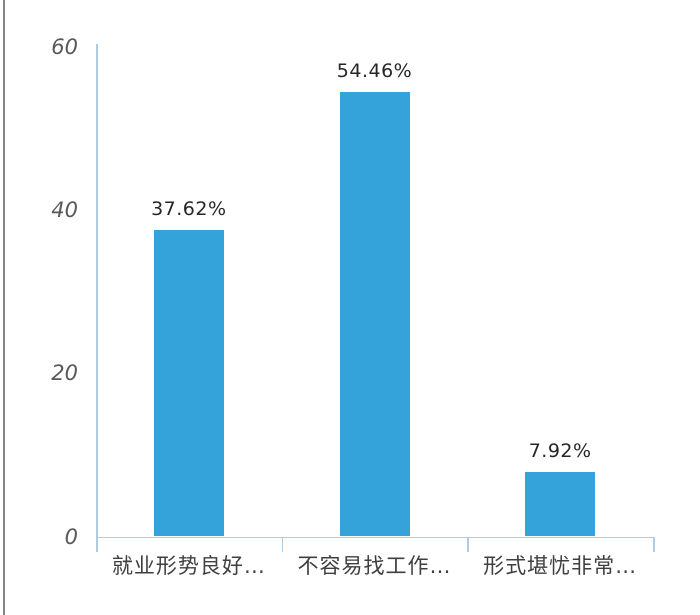 The image size is (700, 615). Describe the element at coordinates (64, 373) in the screenshot. I see `y-tick-label: 20` at that location.